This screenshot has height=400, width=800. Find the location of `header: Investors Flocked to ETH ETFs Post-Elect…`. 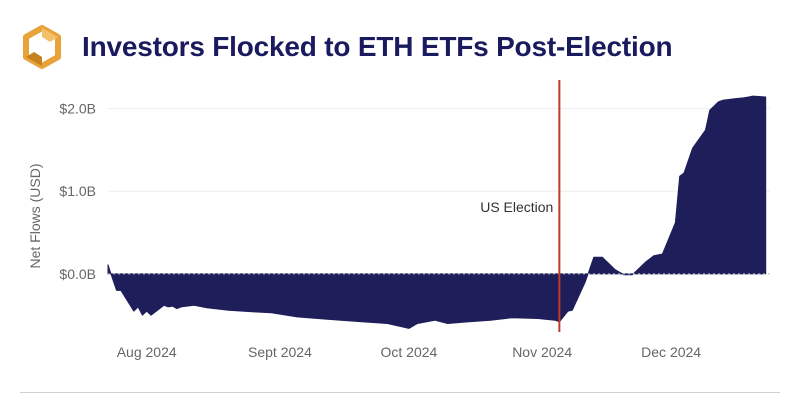

header: Investors Flocked to ETH ETFs Post-Elect… is located at coordinates (346, 47).